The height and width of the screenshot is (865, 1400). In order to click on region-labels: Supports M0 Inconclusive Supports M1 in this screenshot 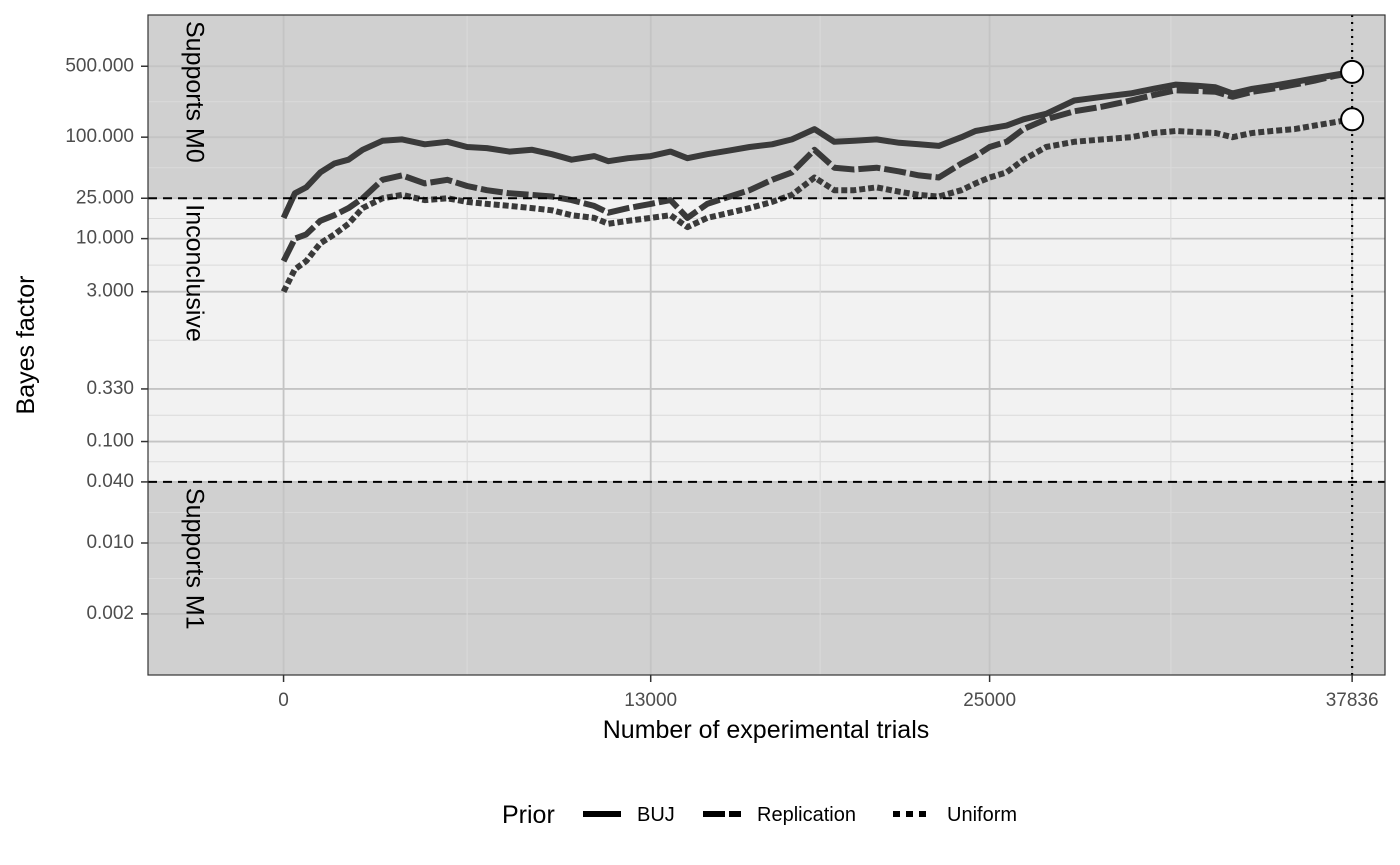, I will do `click(194, 325)`.